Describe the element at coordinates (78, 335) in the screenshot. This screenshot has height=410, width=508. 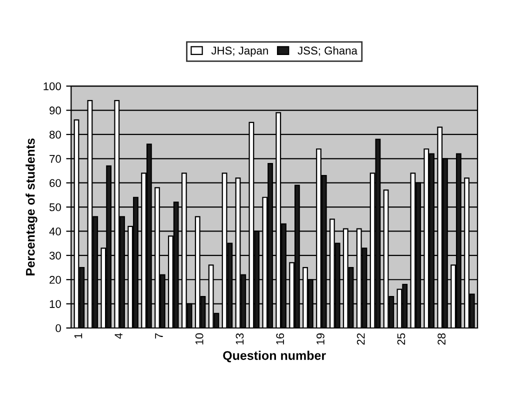
I see `x-tick-label: 1` at that location.